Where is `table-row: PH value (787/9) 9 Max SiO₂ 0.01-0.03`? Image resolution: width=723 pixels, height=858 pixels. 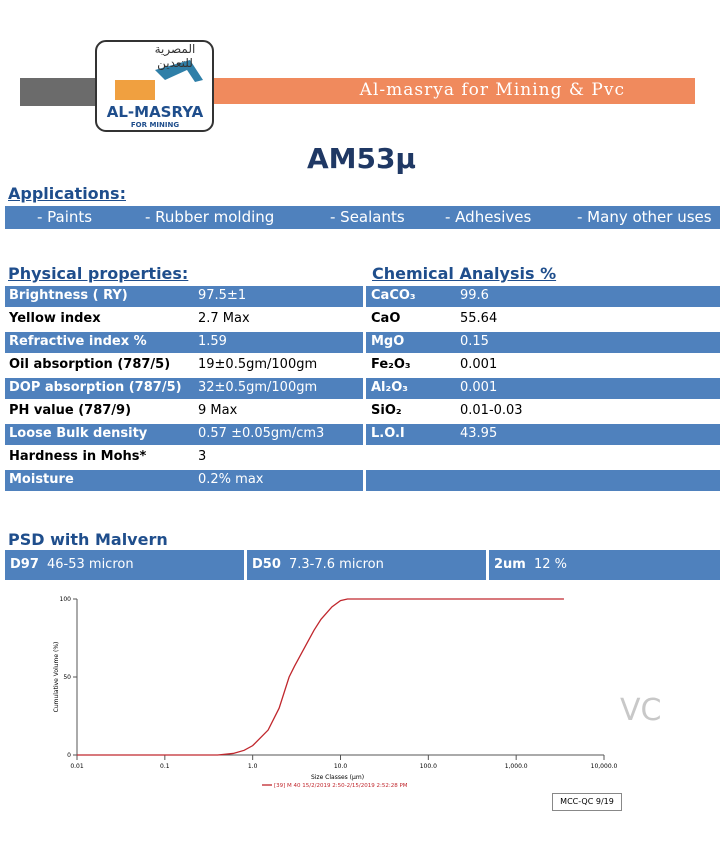 table-row: PH value (787/9) 9 Max SiO₂ 0.01-0.03 is located at coordinates (361, 411).